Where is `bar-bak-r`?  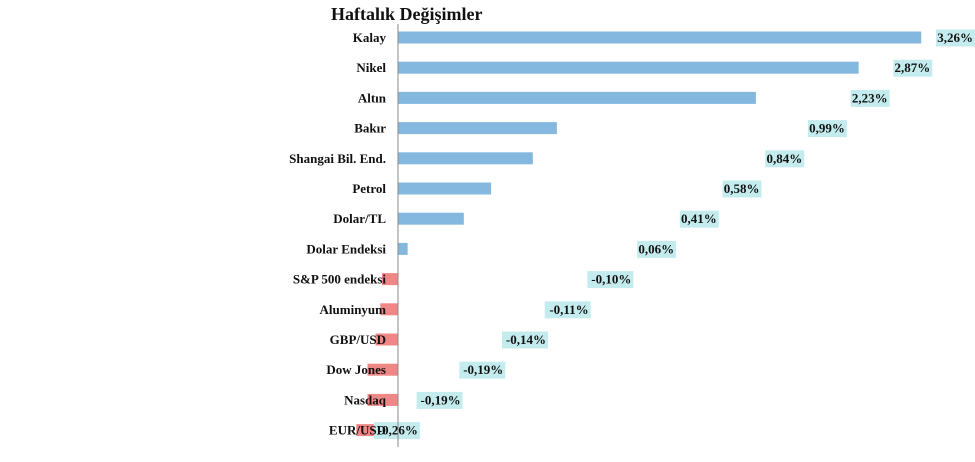 bar-bak-r is located at coordinates (477, 128).